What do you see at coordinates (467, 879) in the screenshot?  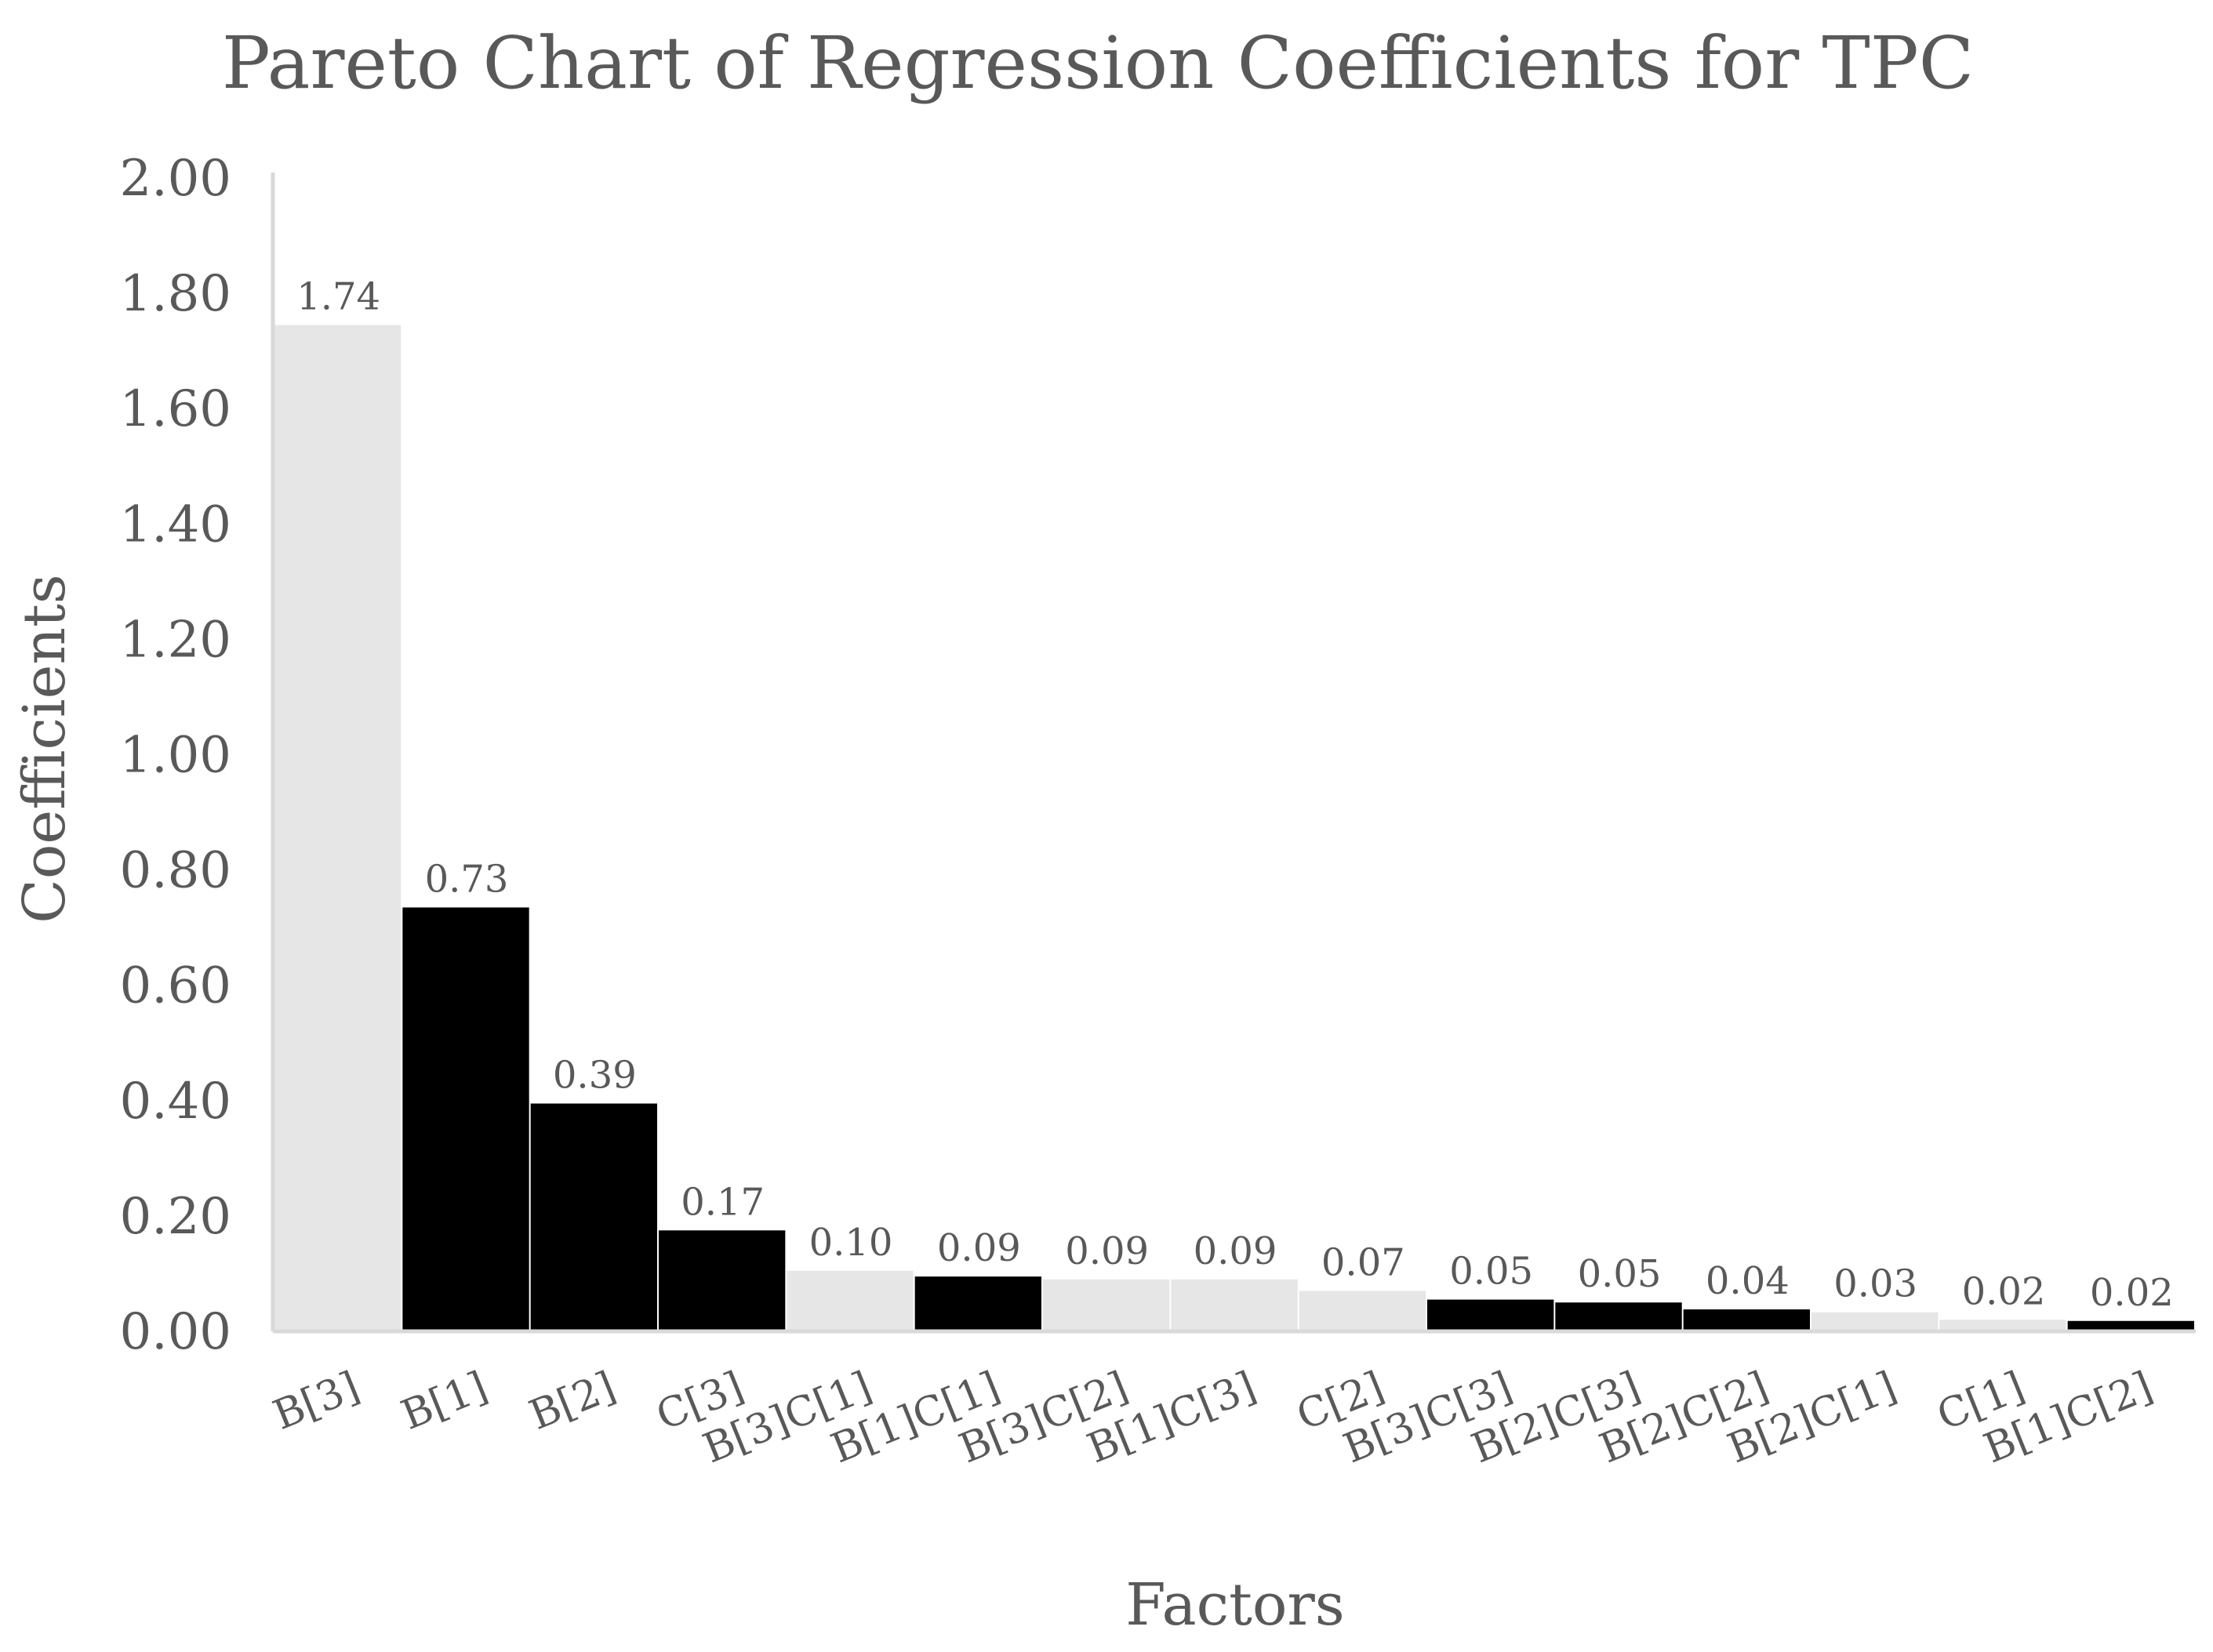 I see `data-label: 0.73` at bounding box center [467, 879].